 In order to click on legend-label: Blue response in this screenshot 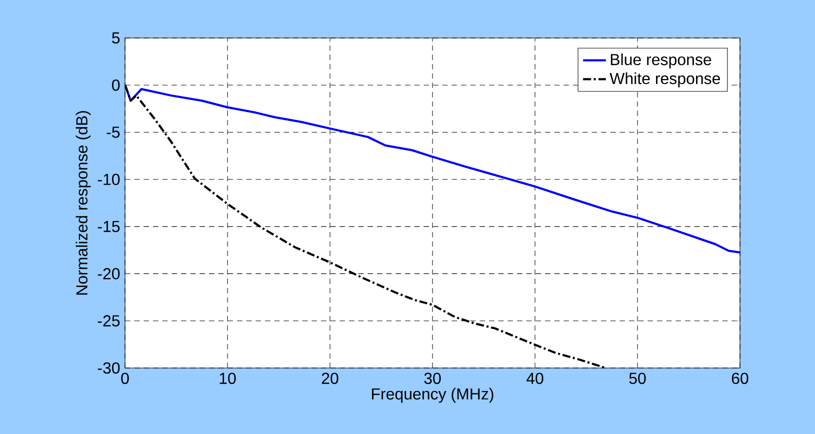, I will do `click(661, 61)`.